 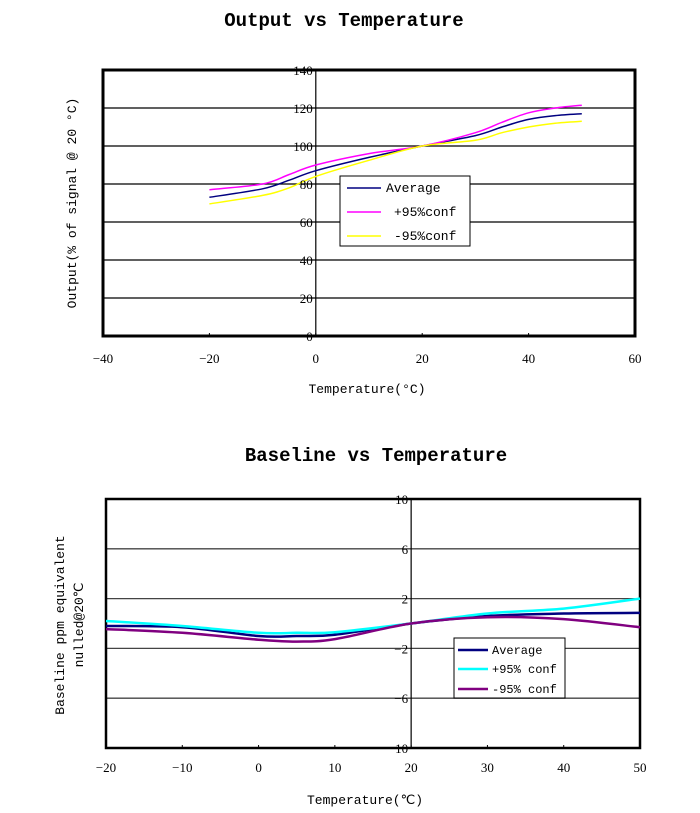 I want to click on x-tick-labels: −20 −10 0 10 20 30 40 50, so click(x=371, y=767).